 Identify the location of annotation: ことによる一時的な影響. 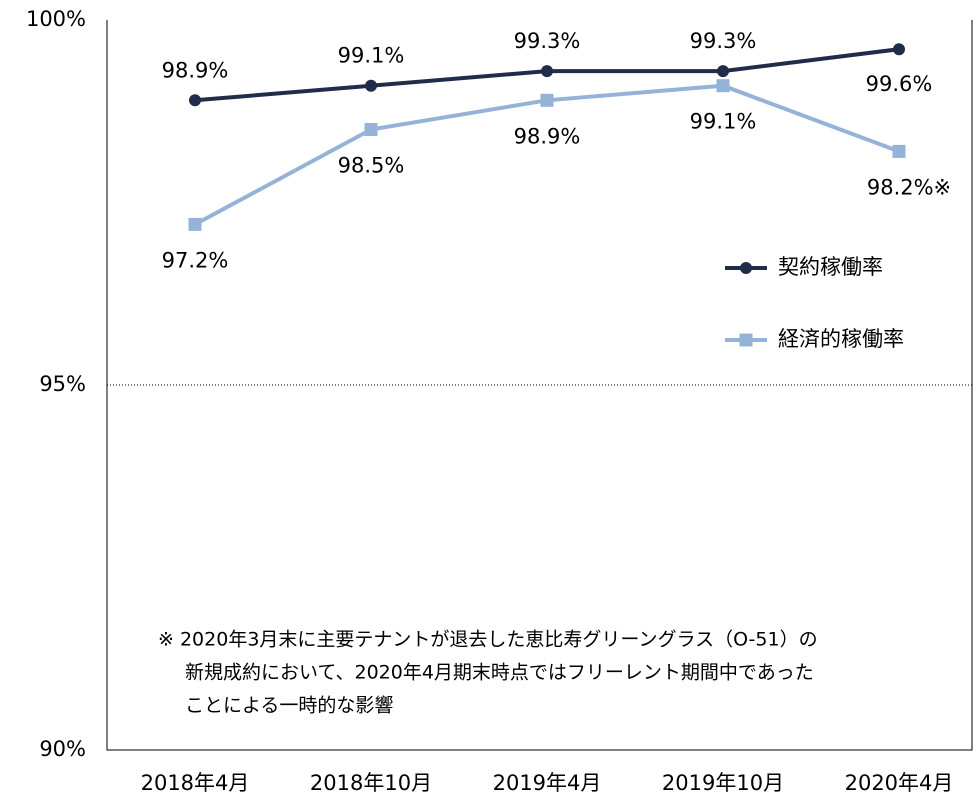
(289, 706).